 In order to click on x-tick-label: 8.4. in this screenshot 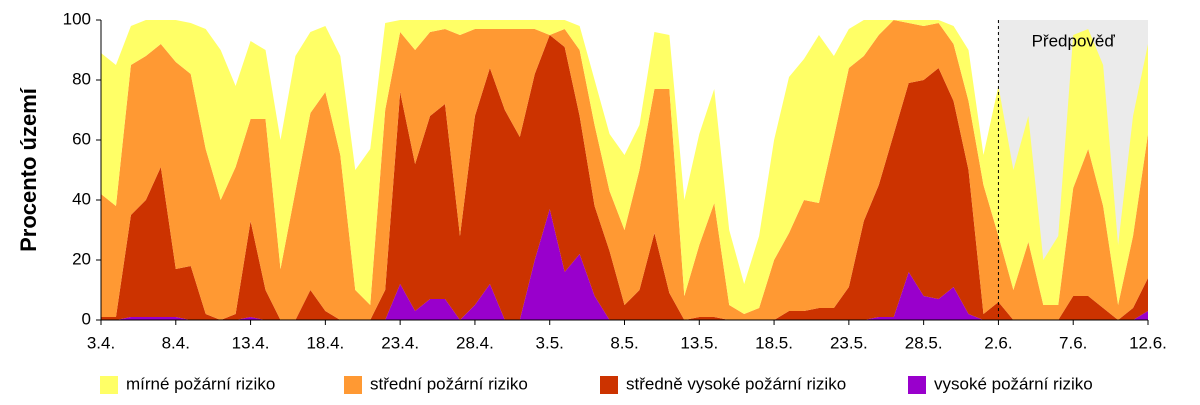, I will do `click(176, 342)`.